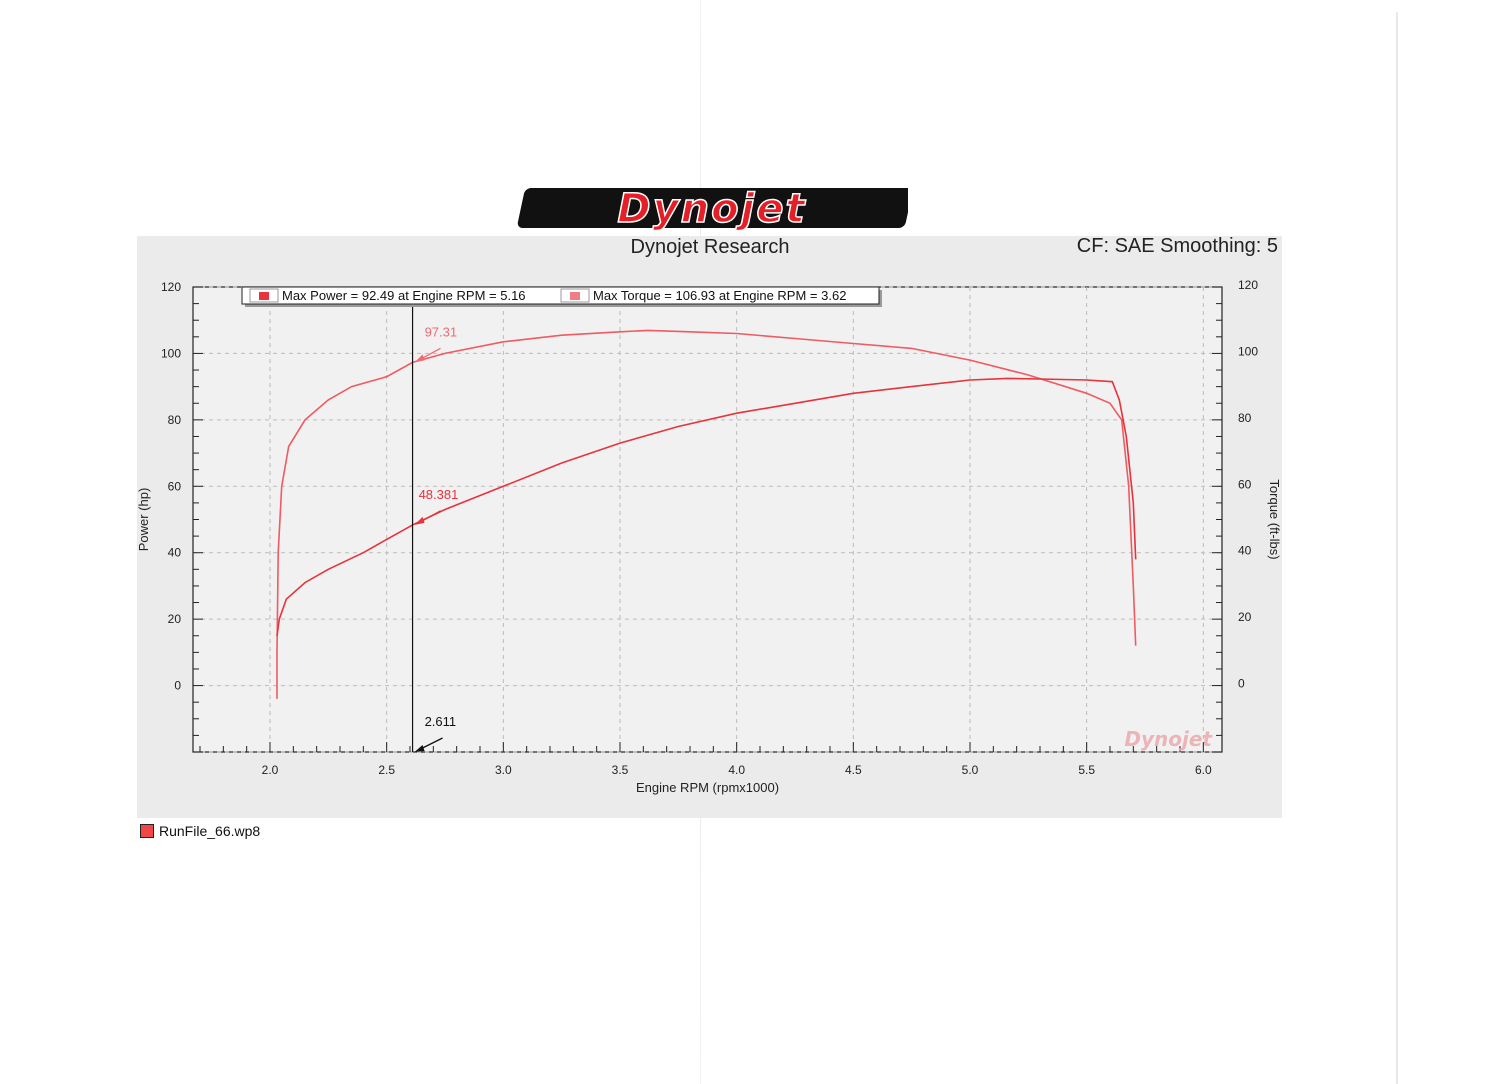 The width and height of the screenshot is (1492, 1084). Describe the element at coordinates (439, 494) in the screenshot. I see `power-annotation-label: 48.381` at that location.